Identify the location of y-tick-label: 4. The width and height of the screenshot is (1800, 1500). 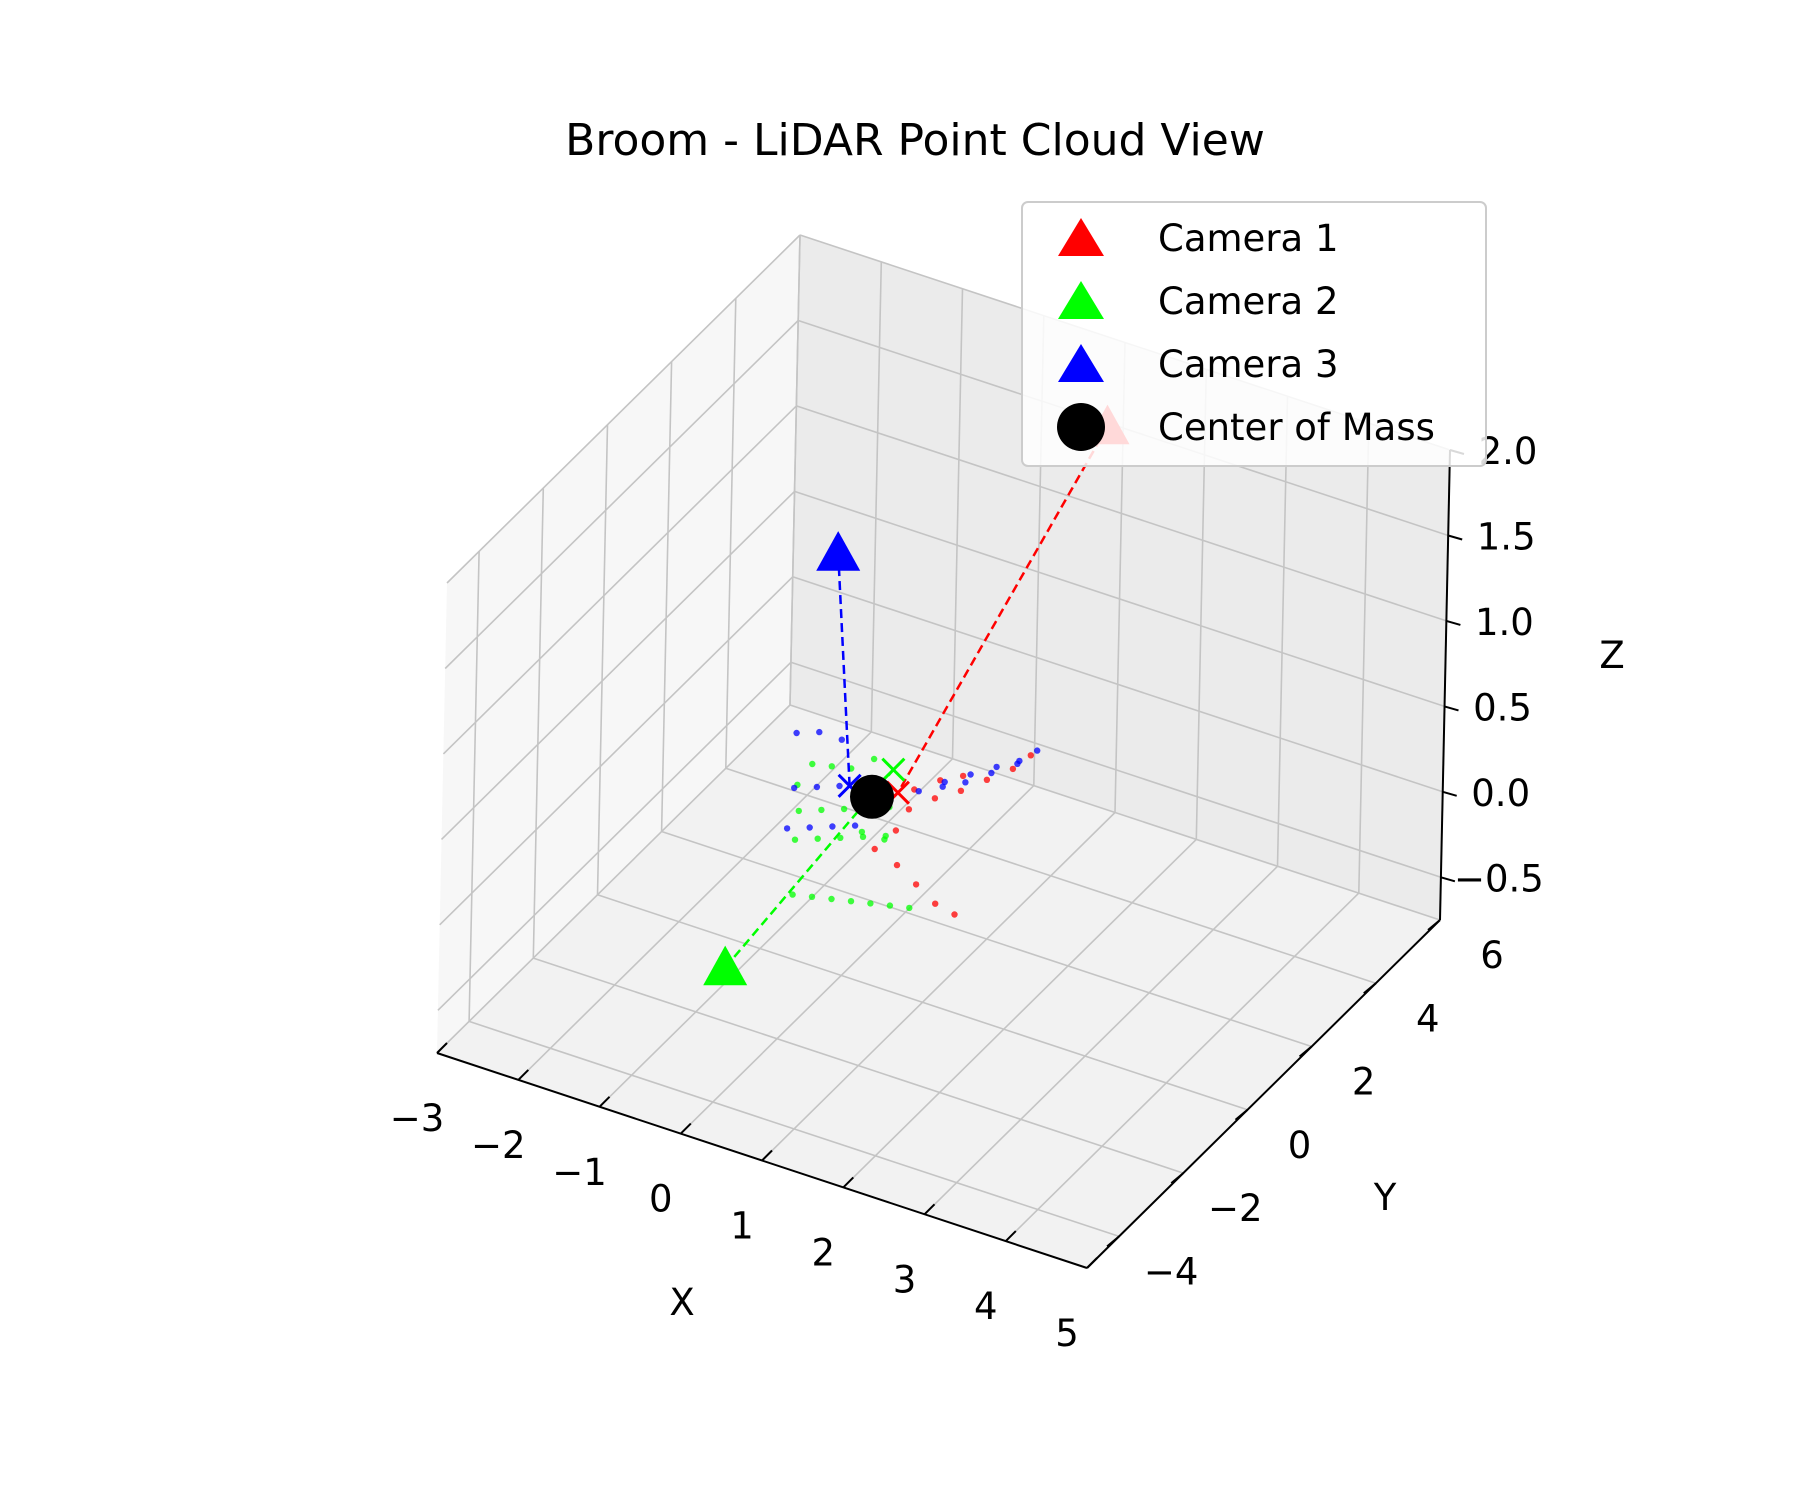
(1428, 1018).